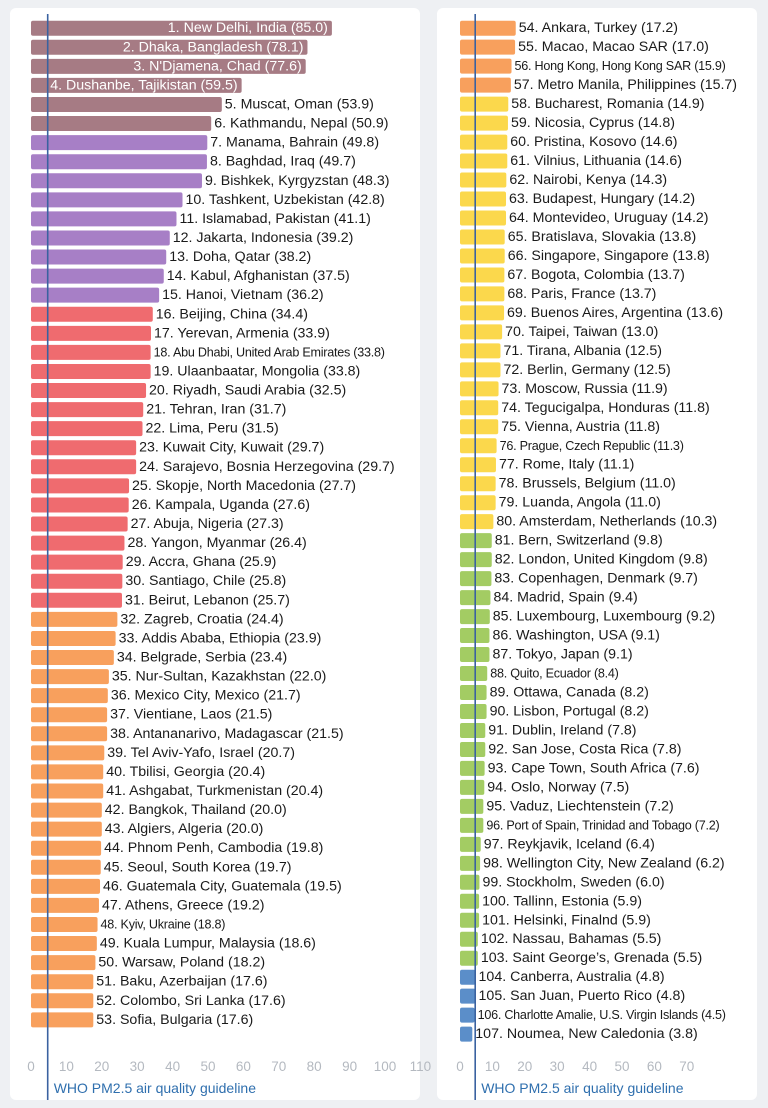 This screenshot has height=1108, width=768. I want to click on bar-label: 65. Bratislava, Slovakia (13.8), so click(602, 237).